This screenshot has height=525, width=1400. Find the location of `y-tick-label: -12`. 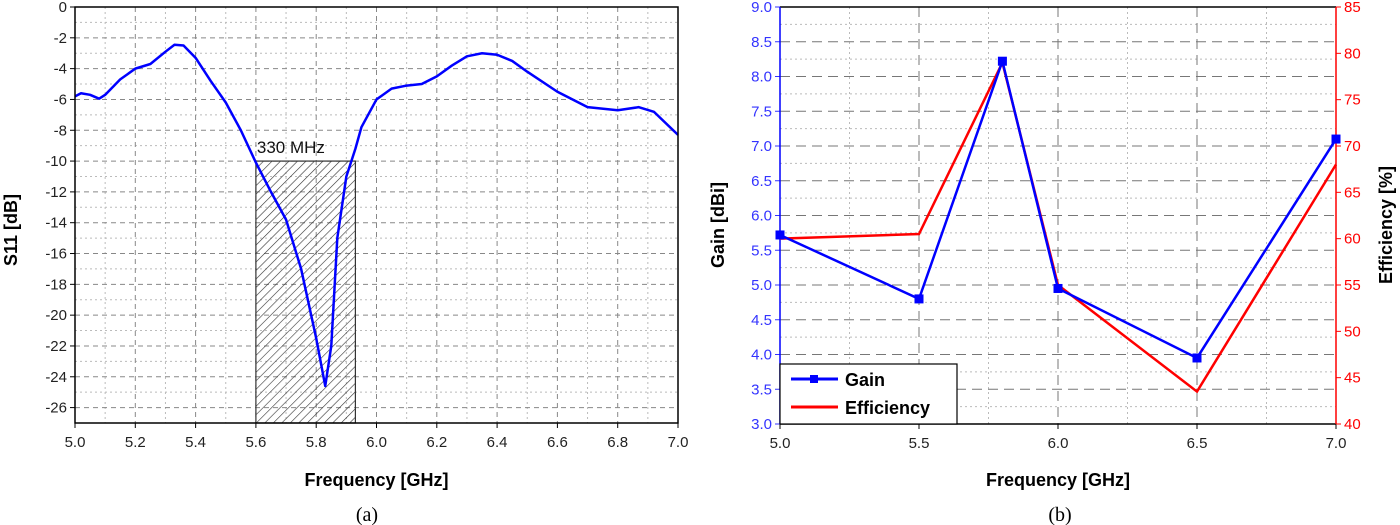

y-tick-label: -12 is located at coordinates (56, 192).